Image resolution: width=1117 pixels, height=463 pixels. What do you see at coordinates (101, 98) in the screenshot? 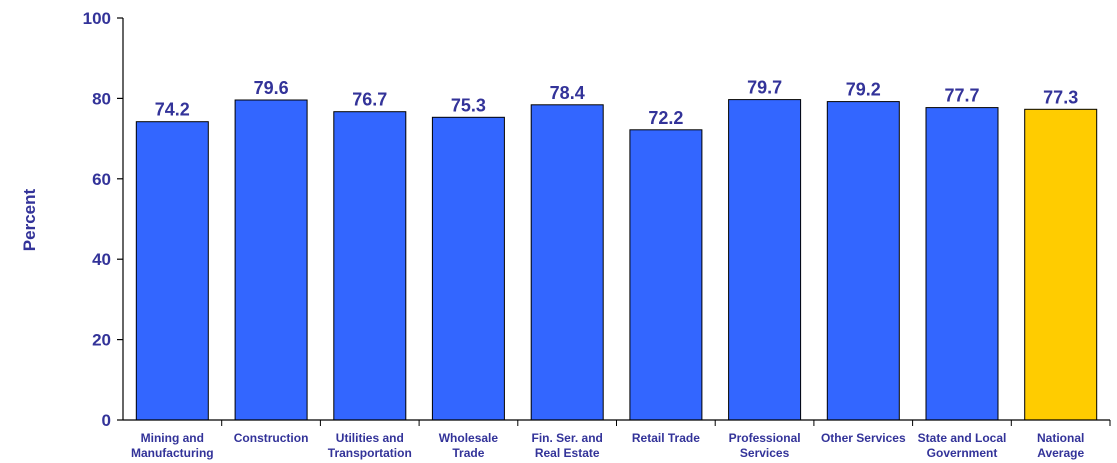
I see `y-tick-label-80: 80` at bounding box center [101, 98].